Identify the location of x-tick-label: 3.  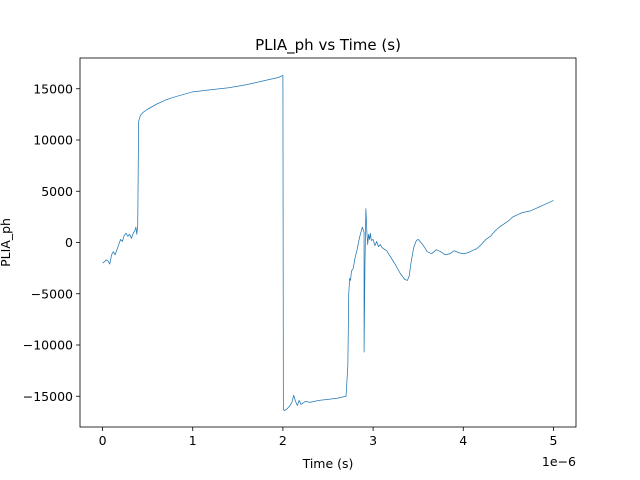
(373, 440).